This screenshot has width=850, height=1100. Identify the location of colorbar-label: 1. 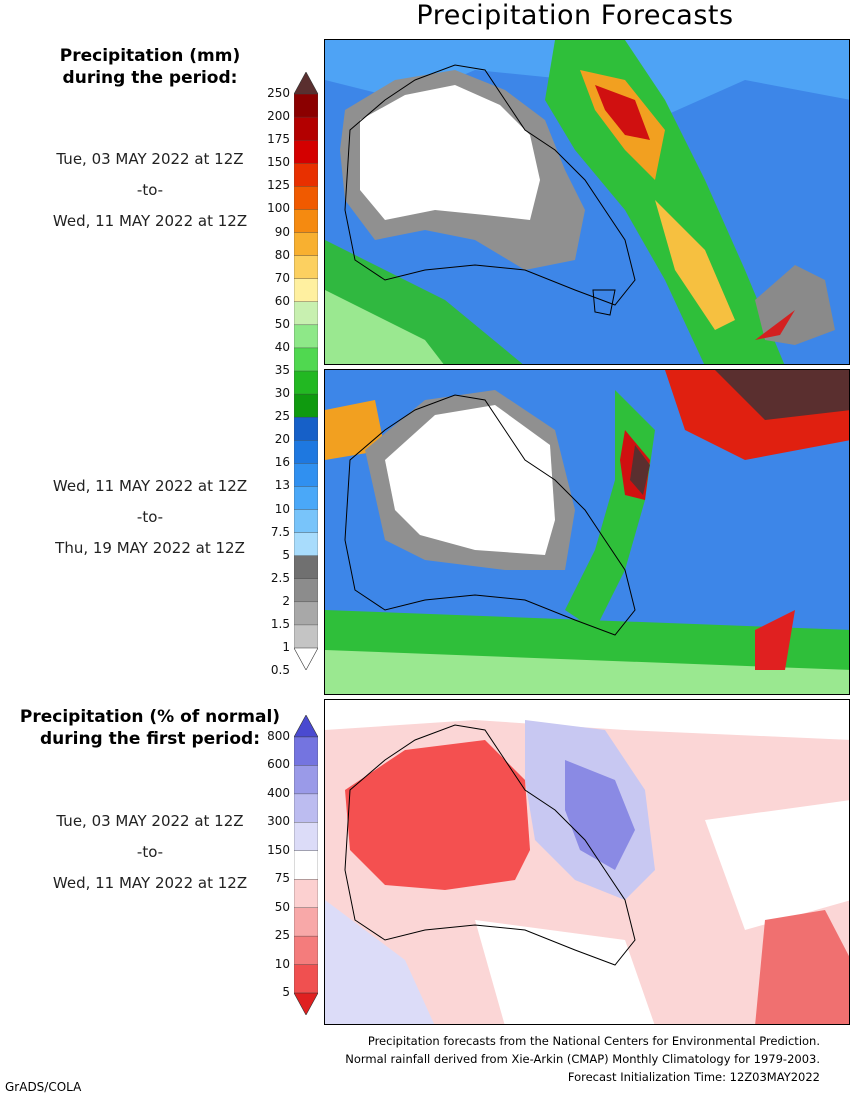
(286, 647).